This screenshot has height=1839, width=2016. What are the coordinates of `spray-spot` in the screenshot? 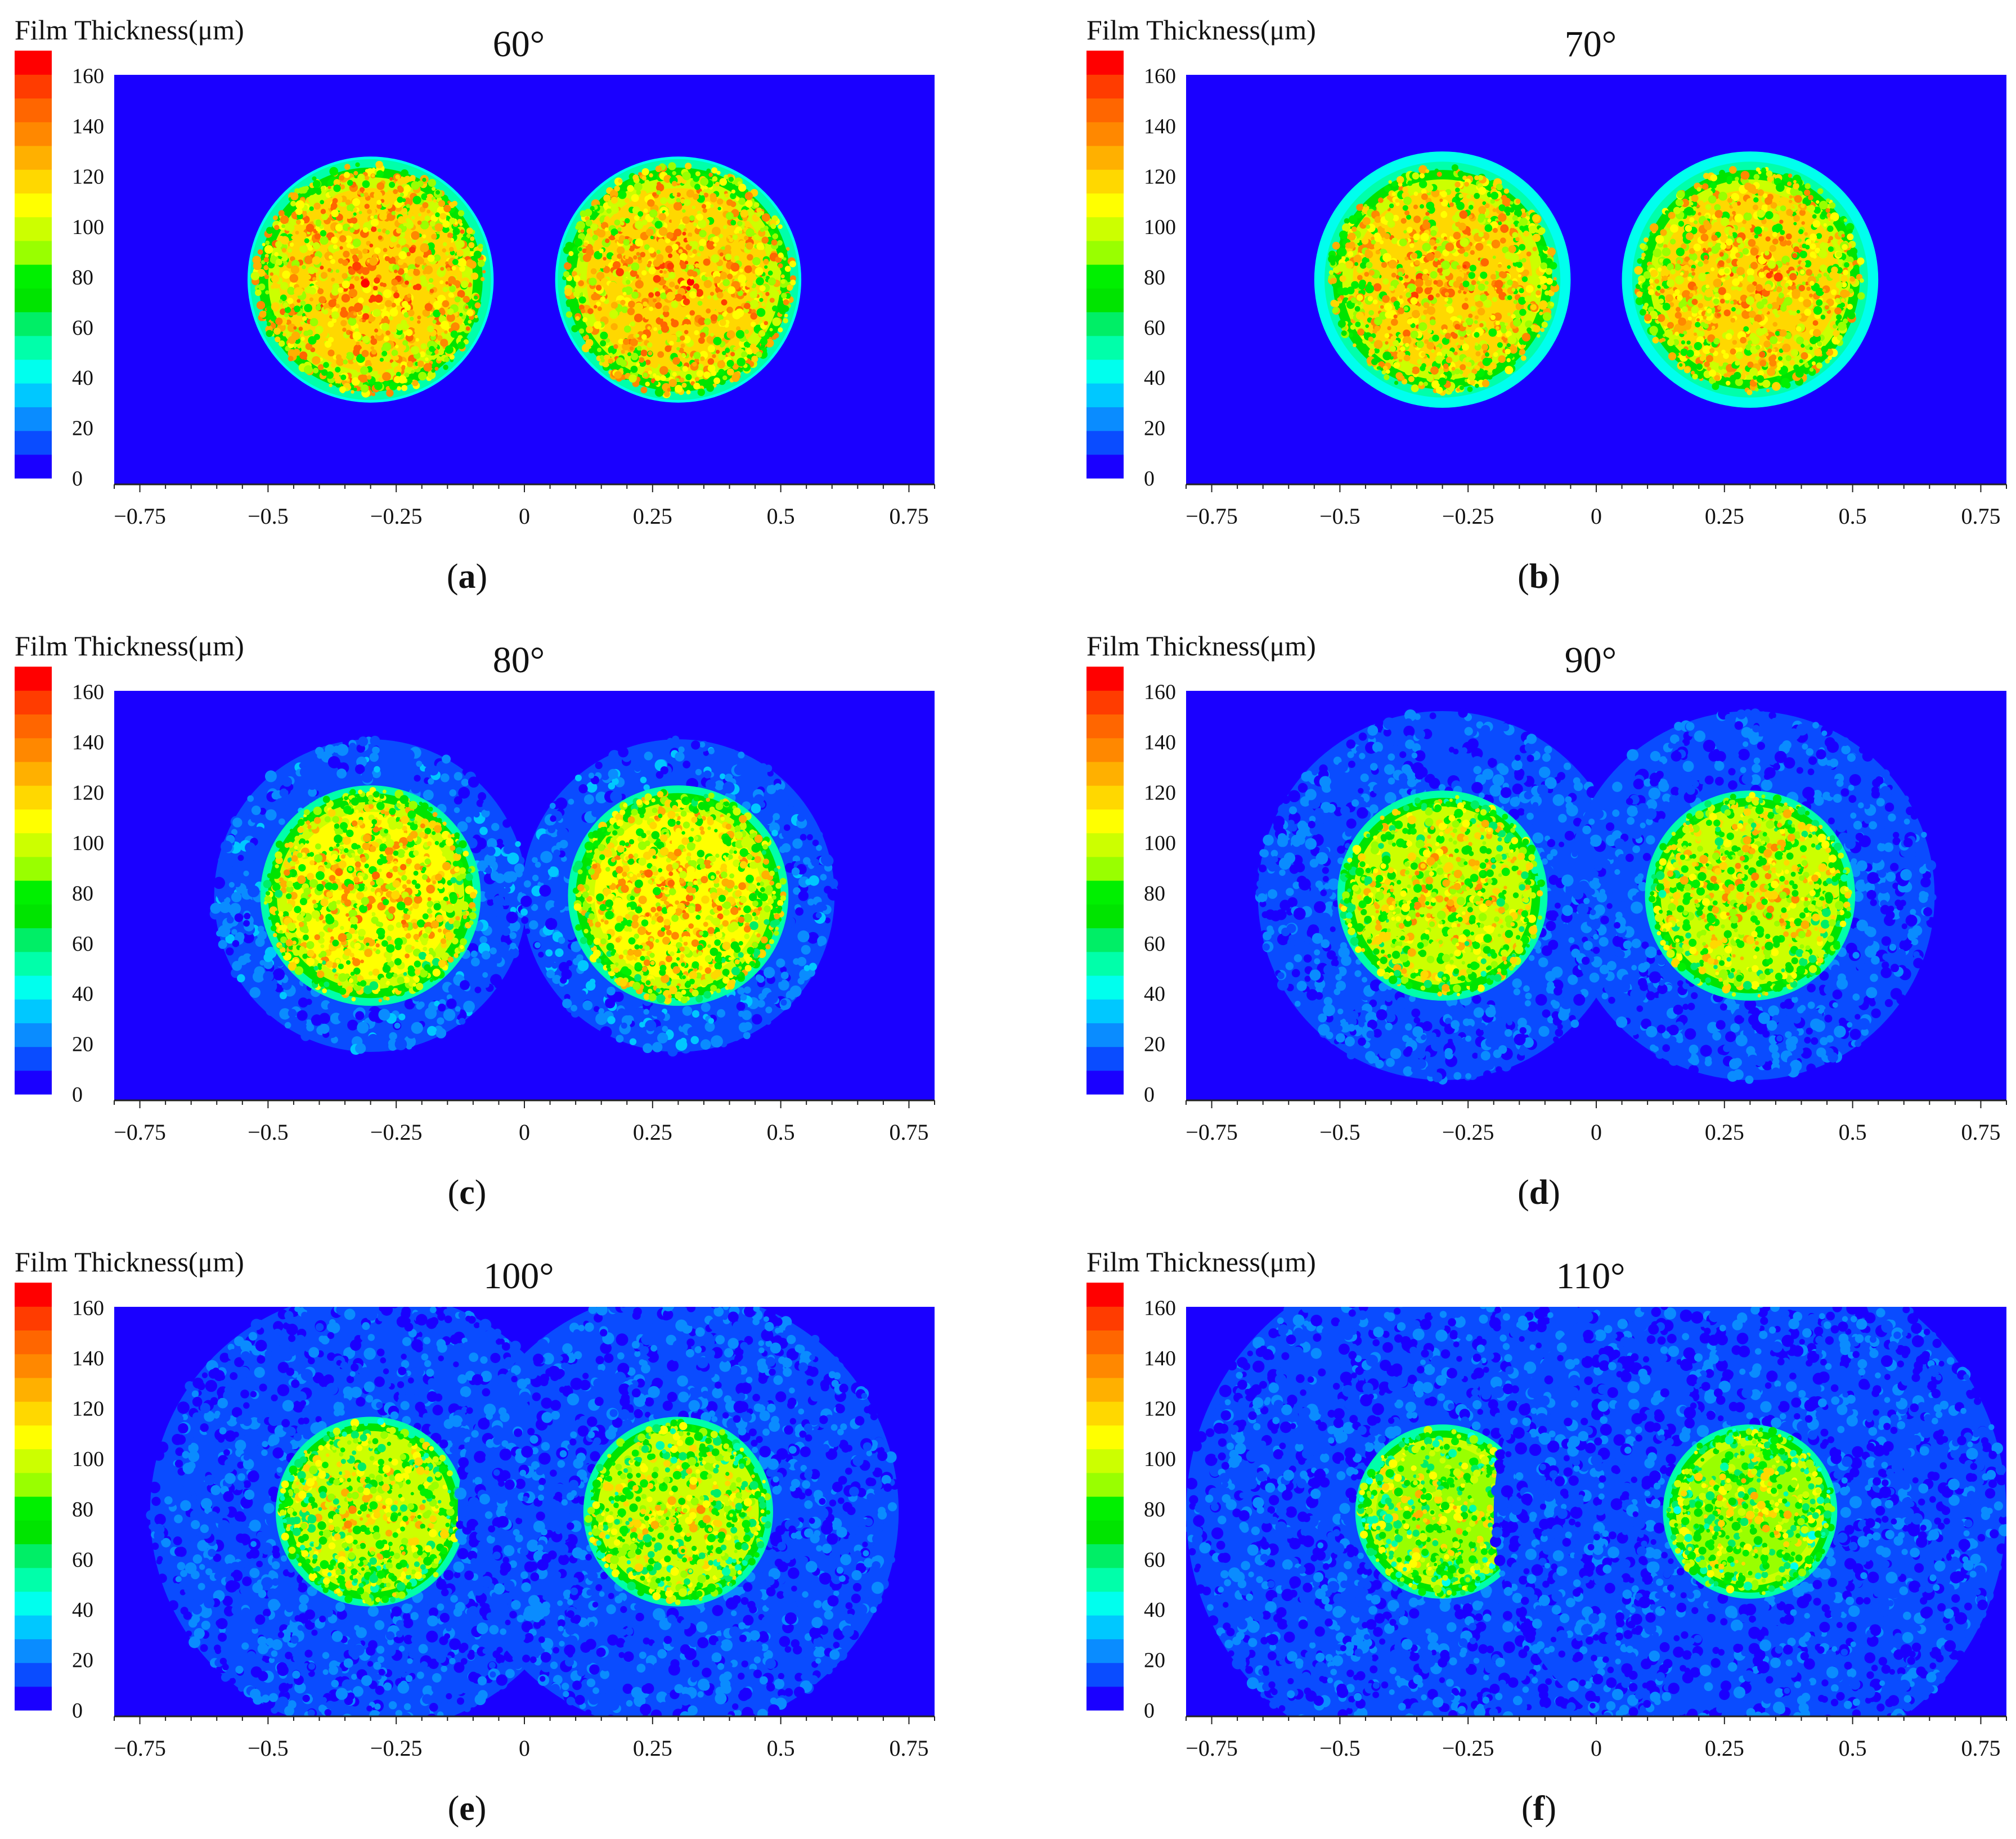 It's located at (1748, 1511).